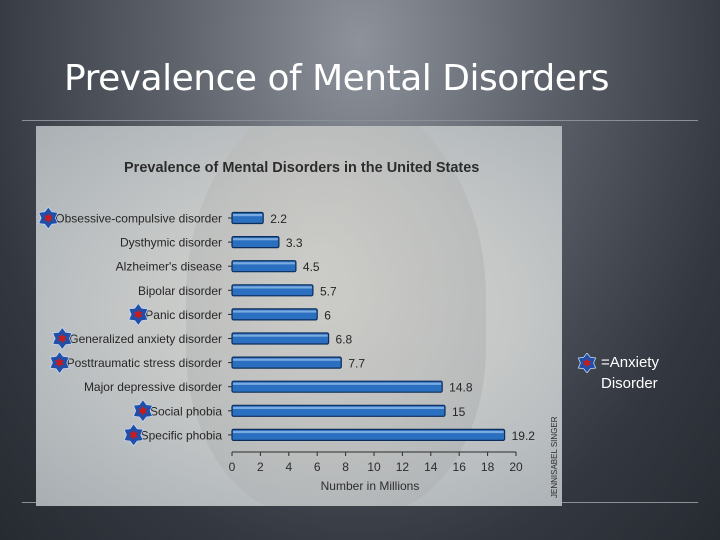 This screenshot has width=720, height=540. What do you see at coordinates (153, 387) in the screenshot?
I see `category-label: Major depressive disorder` at bounding box center [153, 387].